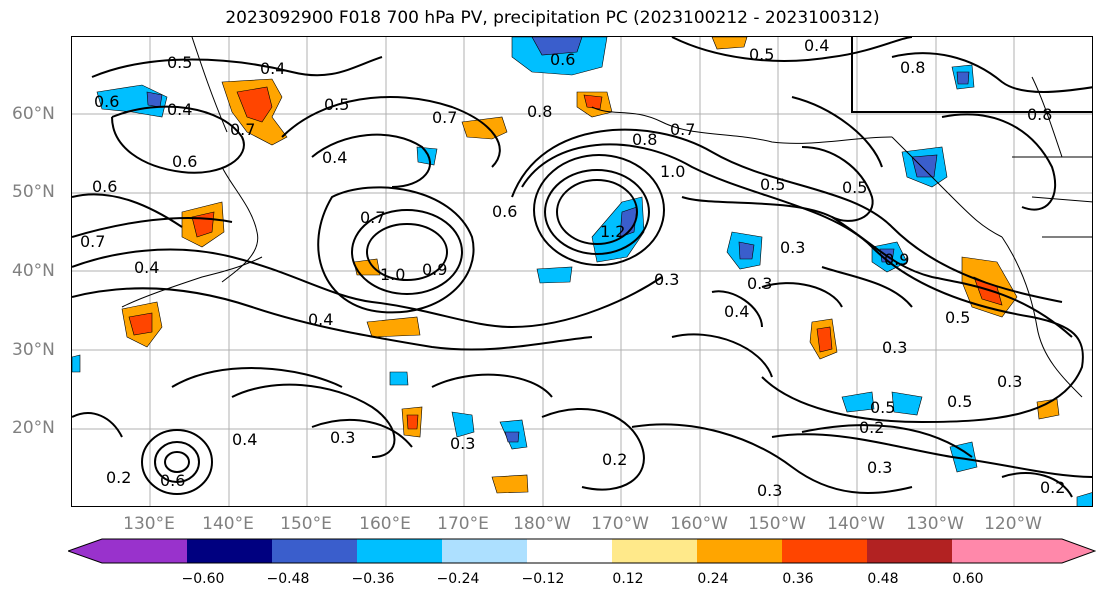  Describe the element at coordinates (203, 579) in the screenshot. I see `colorbar-tick: −0.60` at that location.